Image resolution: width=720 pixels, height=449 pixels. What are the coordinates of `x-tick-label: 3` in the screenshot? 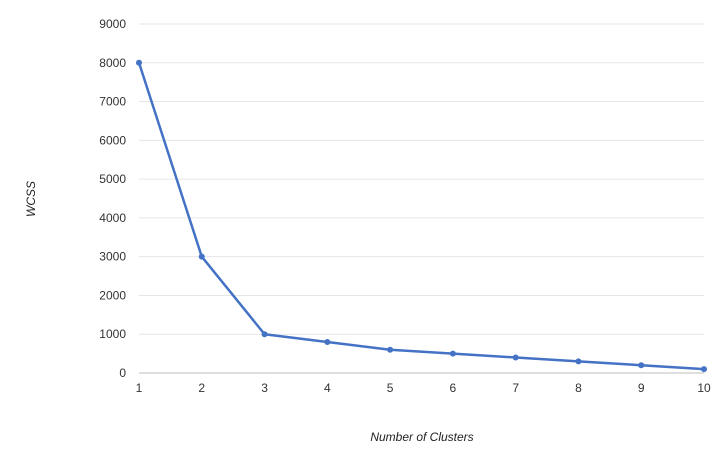 It's located at (264, 388).